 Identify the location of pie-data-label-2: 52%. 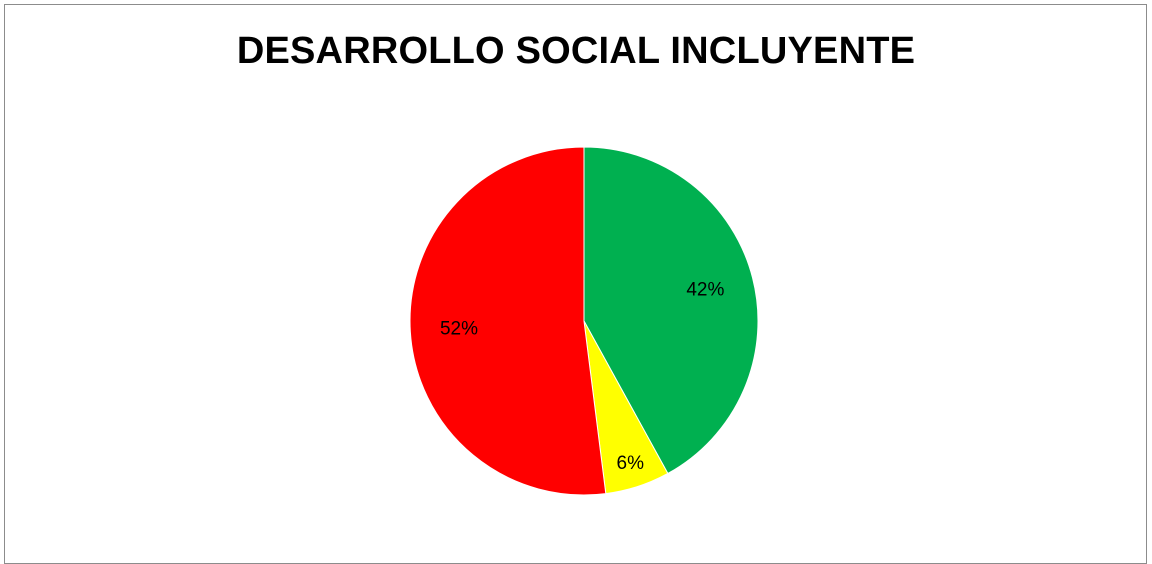
(459, 328).